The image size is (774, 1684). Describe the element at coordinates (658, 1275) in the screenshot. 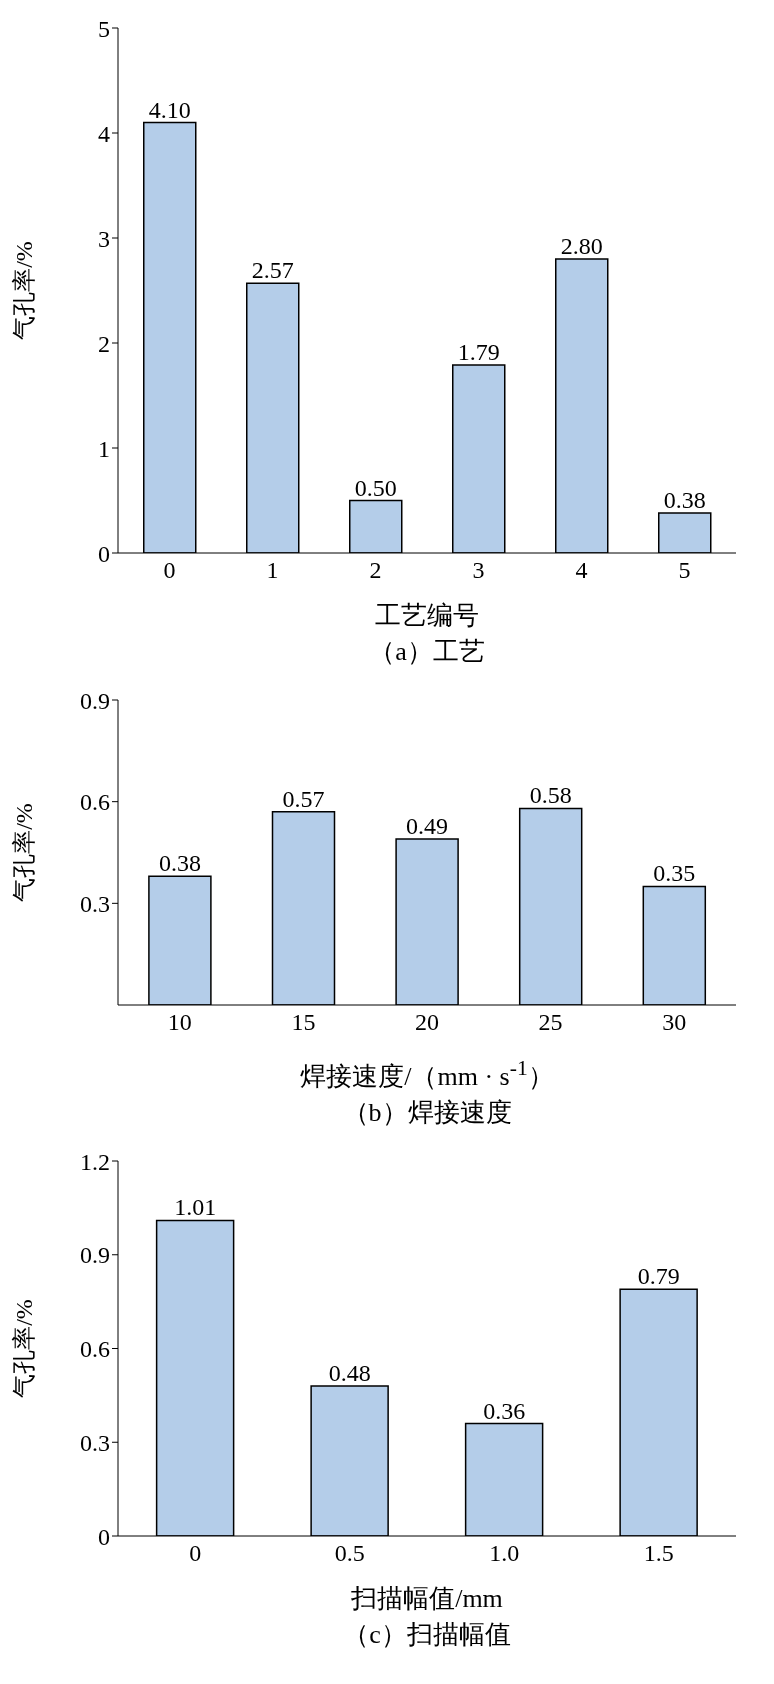

I see `data-label: 0.79` at that location.